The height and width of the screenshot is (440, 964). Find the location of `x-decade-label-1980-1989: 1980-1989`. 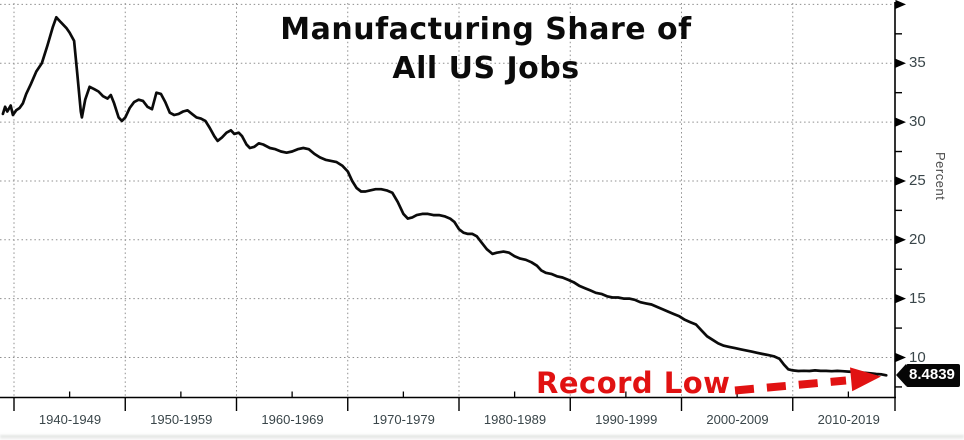

x-decade-label-1980-1989: 1980-1989 is located at coordinates (515, 419).